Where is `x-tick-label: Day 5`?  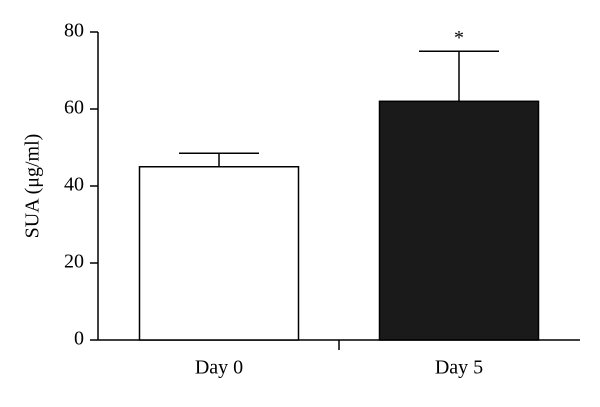
x-tick-label: Day 5 is located at coordinates (459, 368).